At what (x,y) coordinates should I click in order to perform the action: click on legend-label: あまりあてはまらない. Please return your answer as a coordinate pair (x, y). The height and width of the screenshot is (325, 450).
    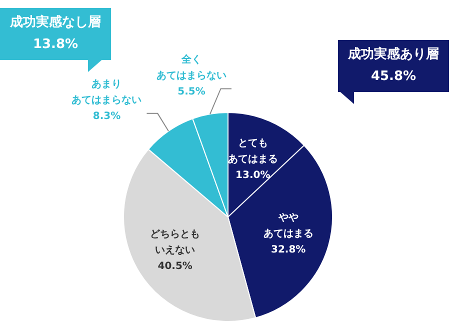
    Looking at the image, I should click on (107, 92).